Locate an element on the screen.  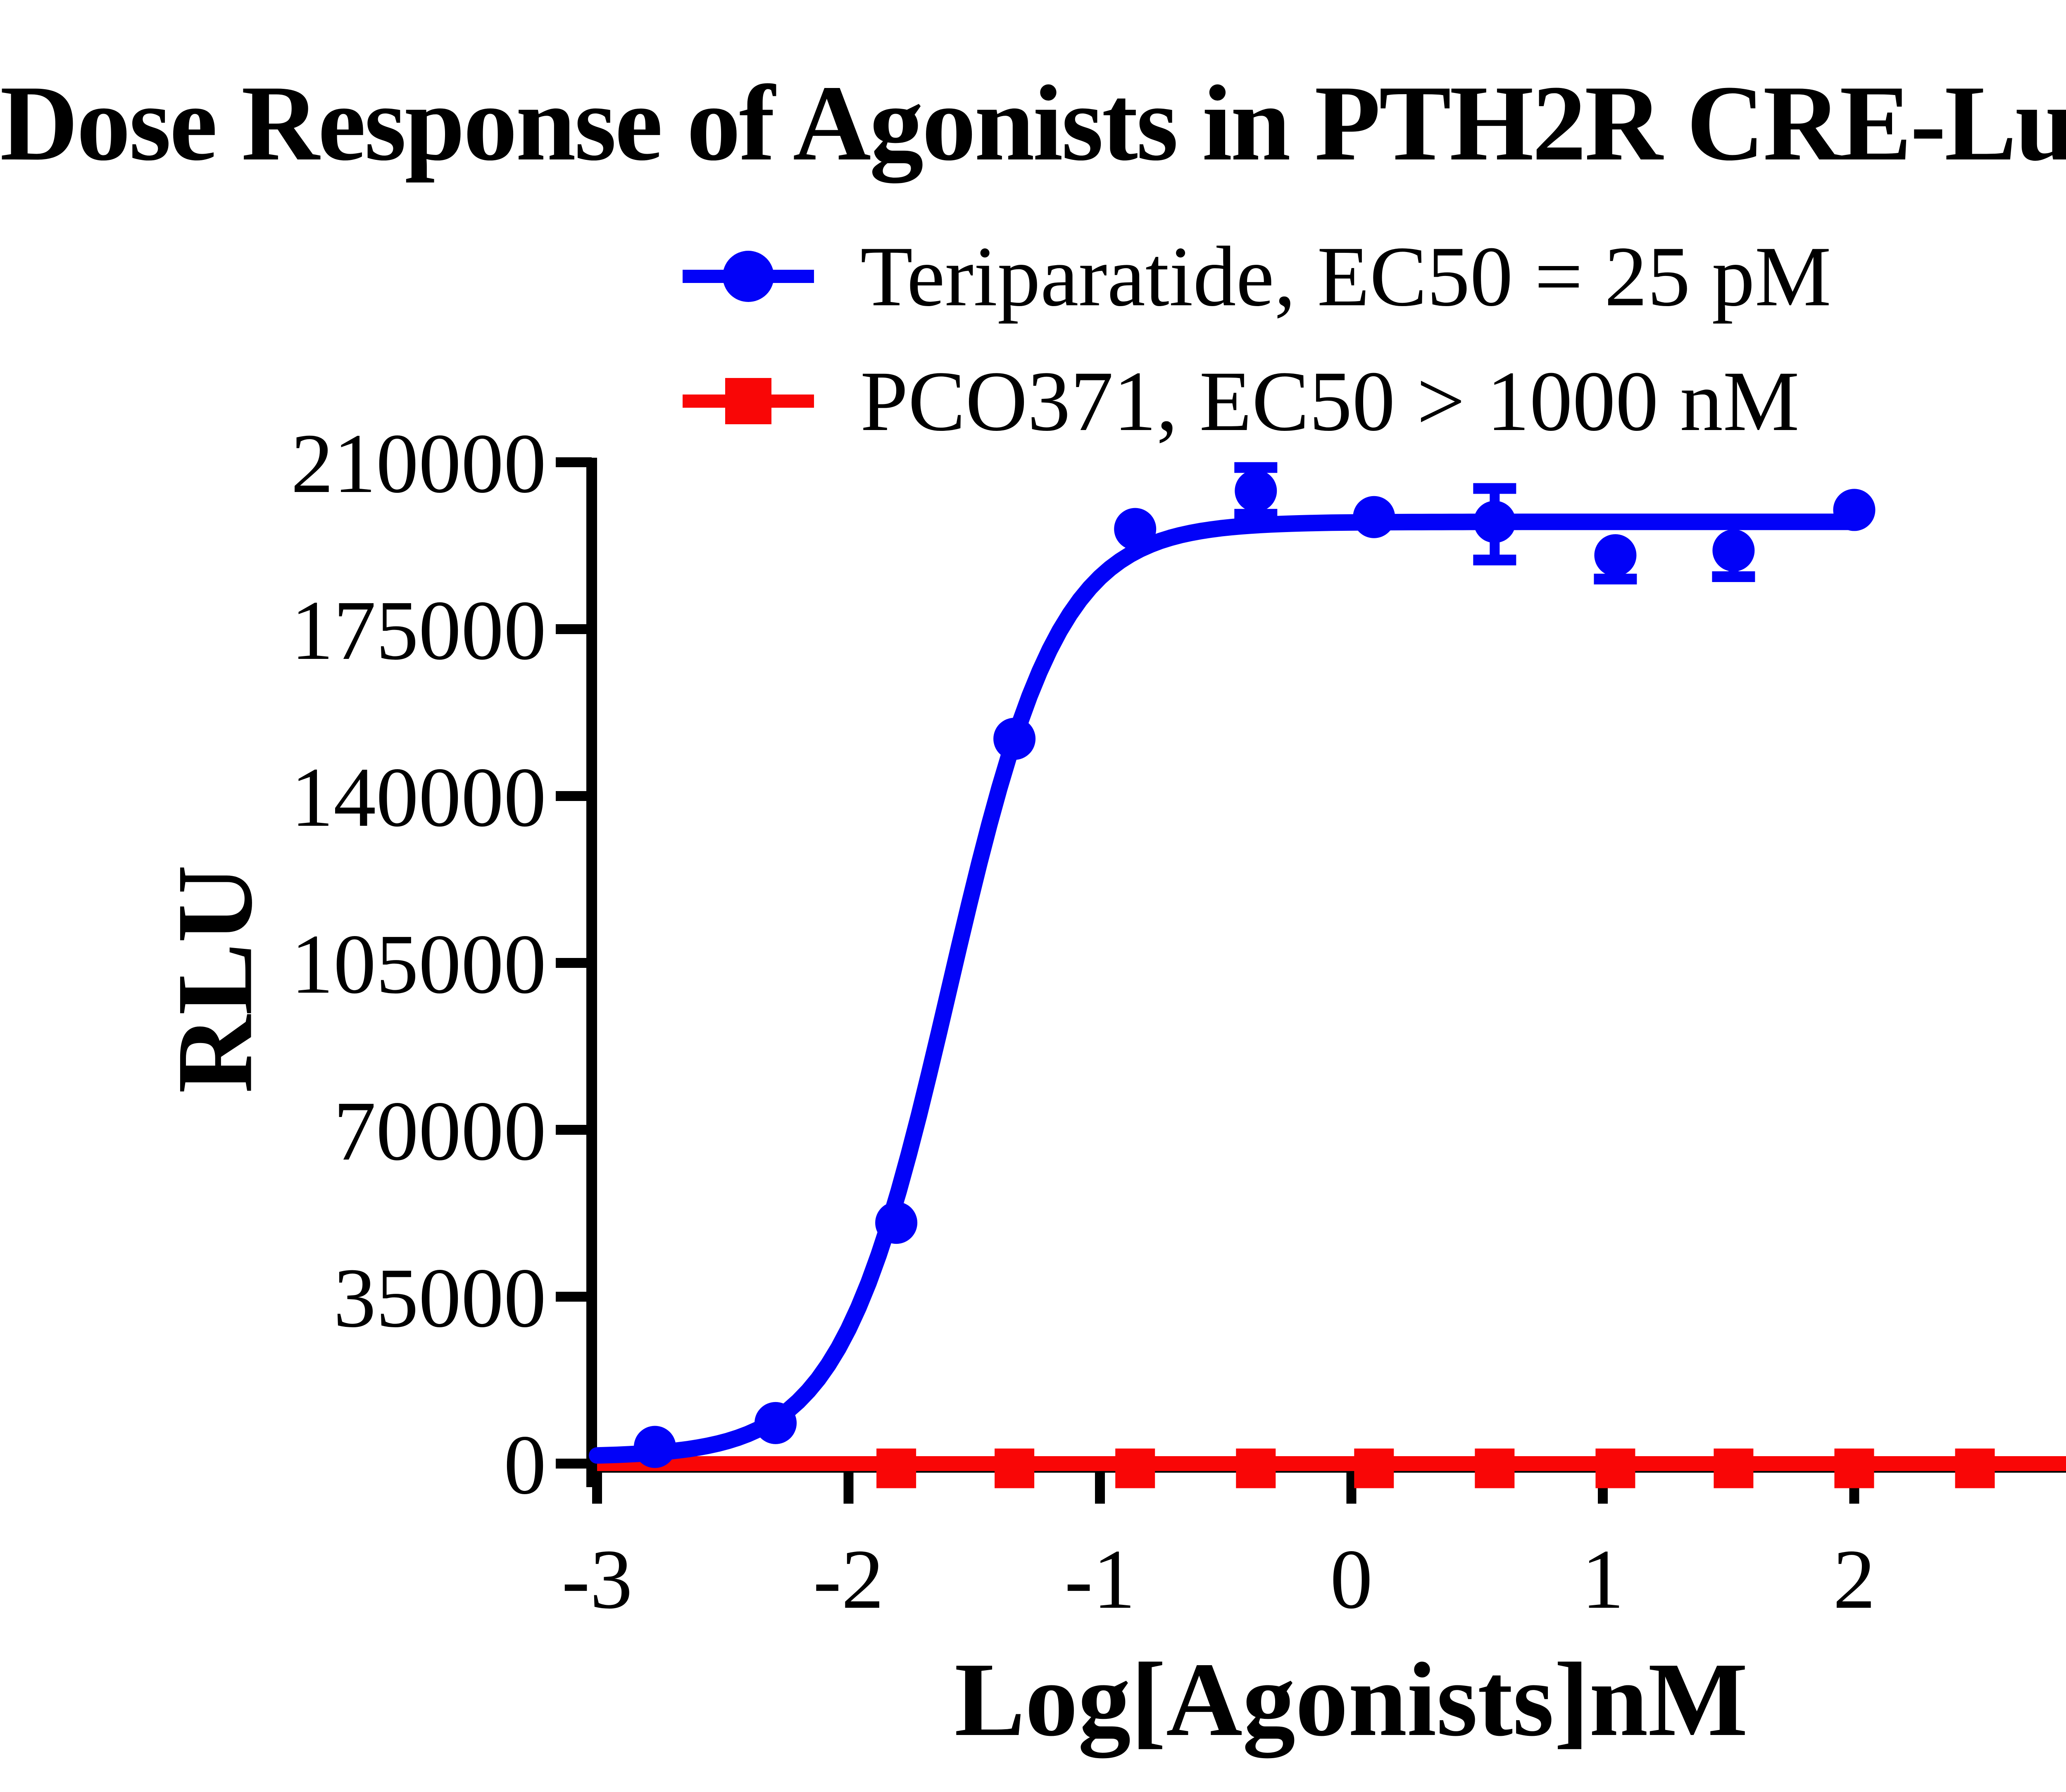
x-tick-label: 1 is located at coordinates (1603, 1579).